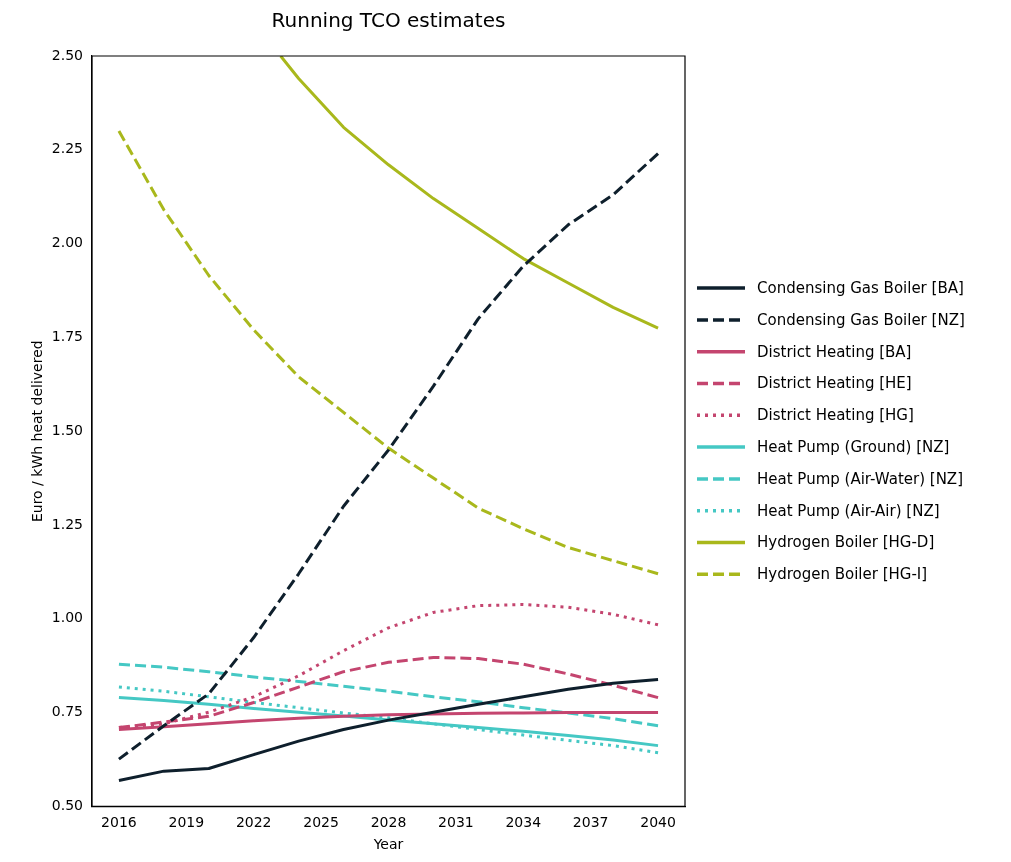 The width and height of the screenshot is (1011, 862). What do you see at coordinates (253, 822) in the screenshot?
I see `x-tick-label: 2022` at bounding box center [253, 822].